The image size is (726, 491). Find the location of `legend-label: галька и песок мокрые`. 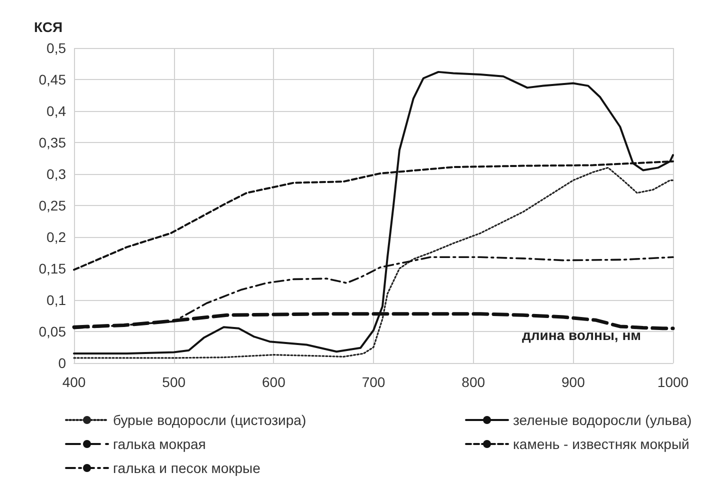

legend-label: галька и песок мокрые is located at coordinates (187, 468).